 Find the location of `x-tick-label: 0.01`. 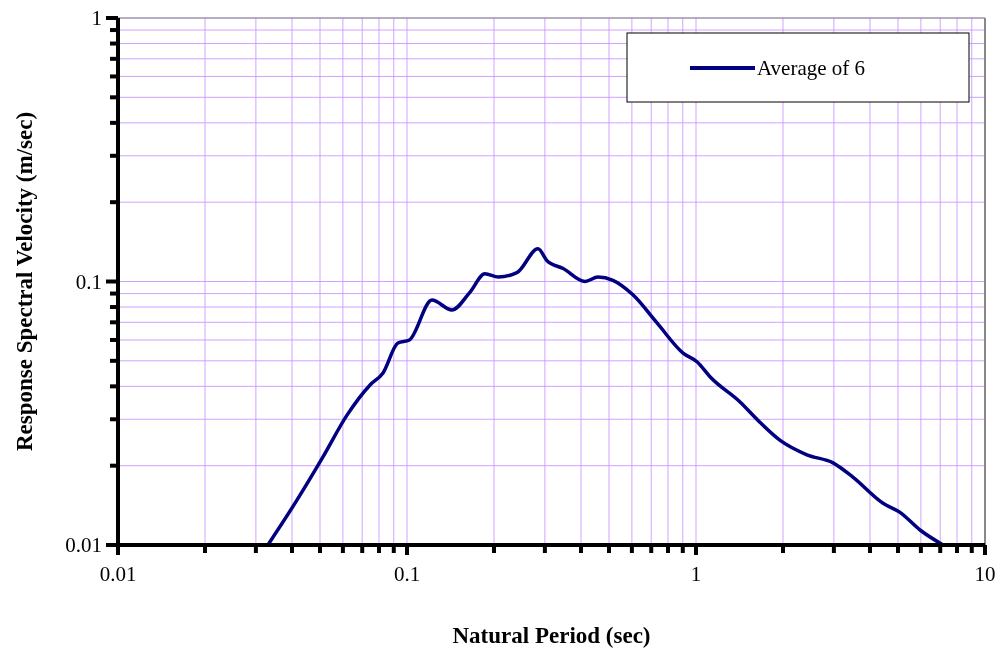

x-tick-label: 0.01 is located at coordinates (118, 574).